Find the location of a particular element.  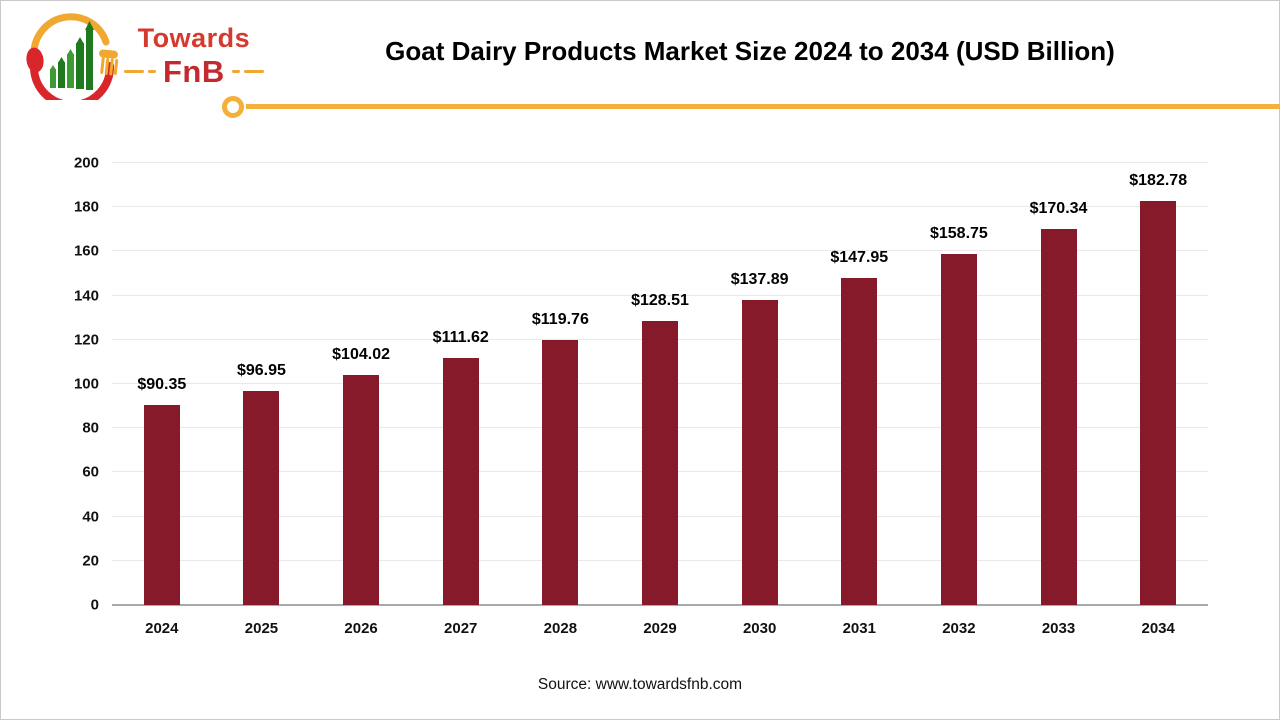

bar-value-label: $137.89 is located at coordinates (759, 280).